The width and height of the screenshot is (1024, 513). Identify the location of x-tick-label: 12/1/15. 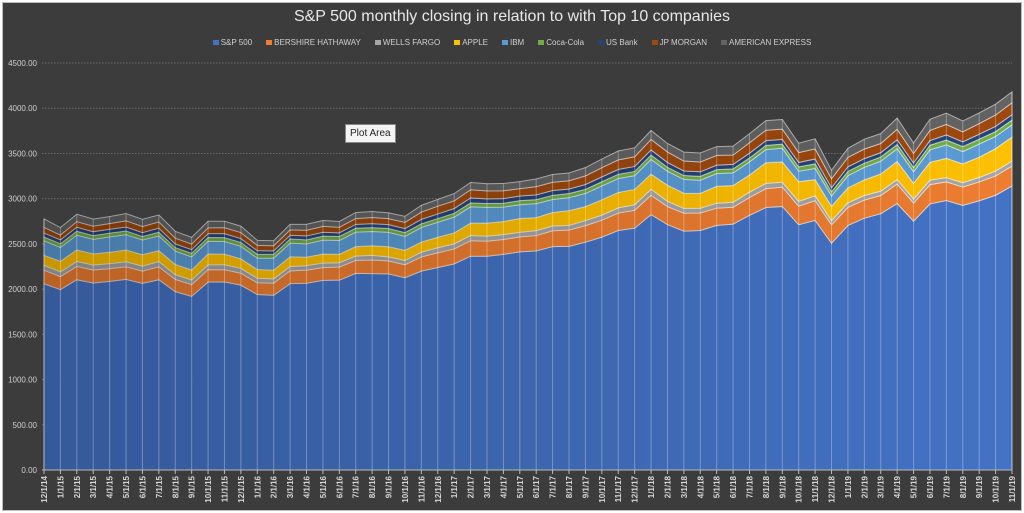
(241, 488).